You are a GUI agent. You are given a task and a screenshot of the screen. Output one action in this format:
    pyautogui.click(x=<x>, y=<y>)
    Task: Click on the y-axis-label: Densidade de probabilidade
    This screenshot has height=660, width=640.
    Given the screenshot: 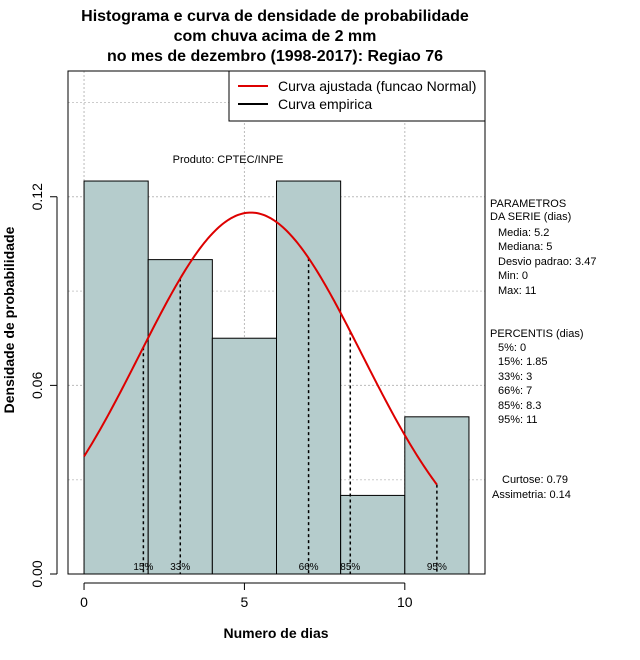 What is the action you would take?
    pyautogui.click(x=9, y=319)
    